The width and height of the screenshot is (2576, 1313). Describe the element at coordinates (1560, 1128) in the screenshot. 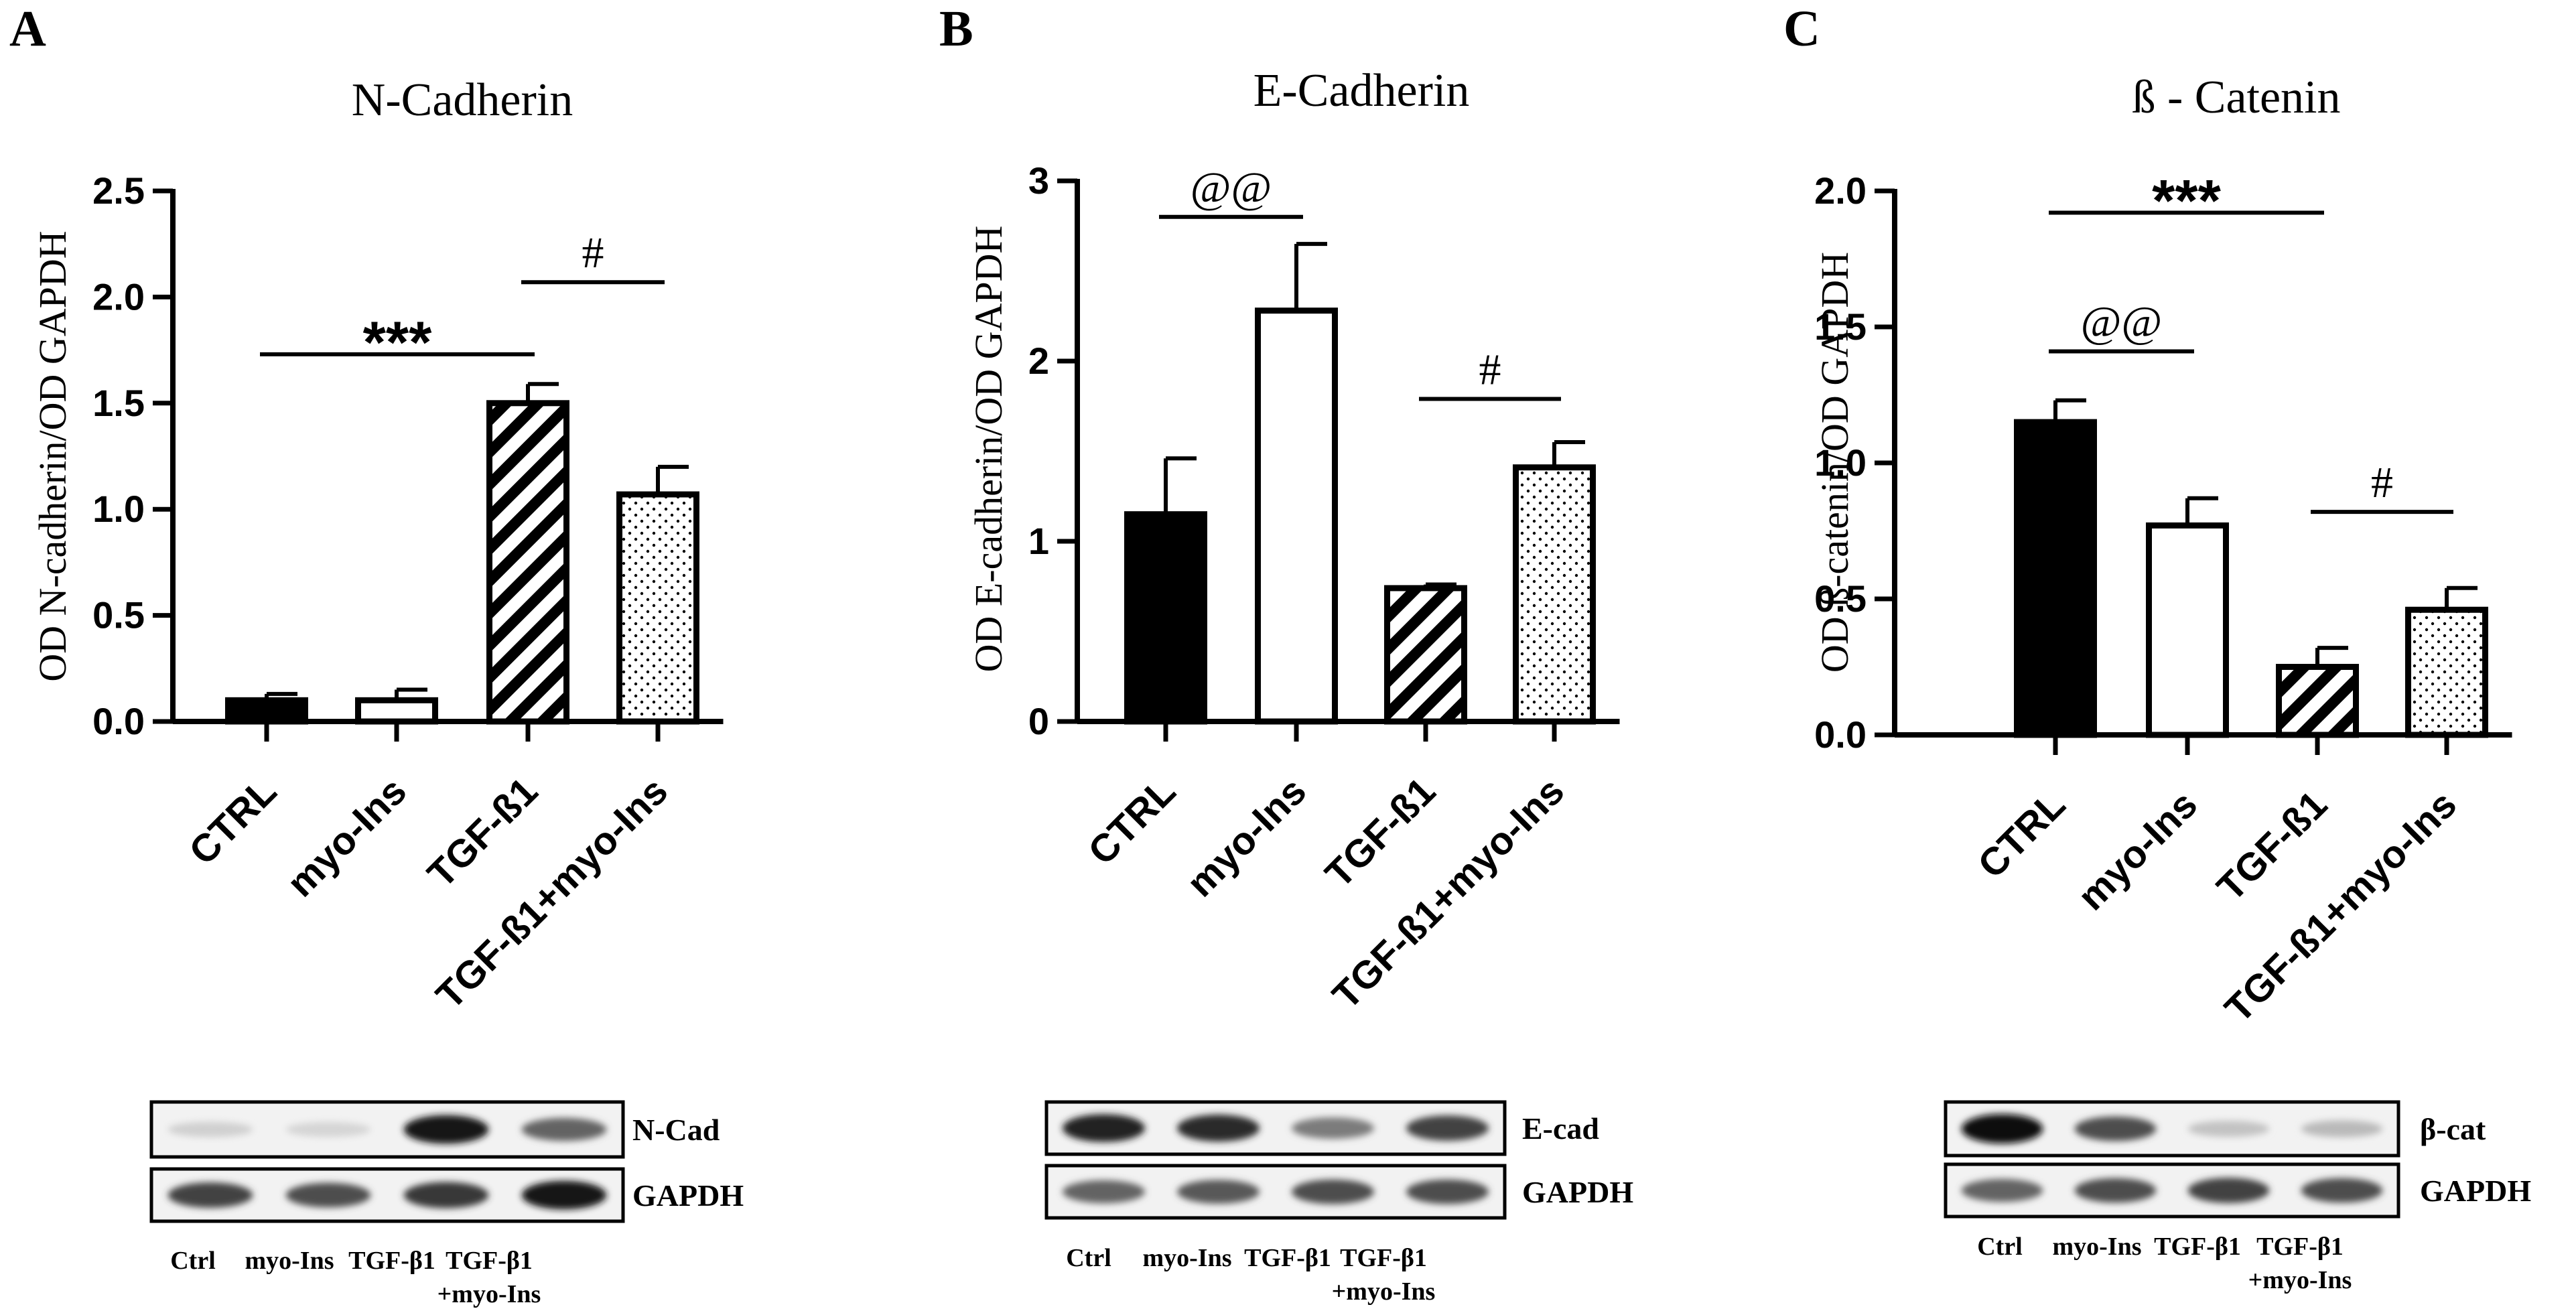

I see `blot-row-label: E-cad` at that location.